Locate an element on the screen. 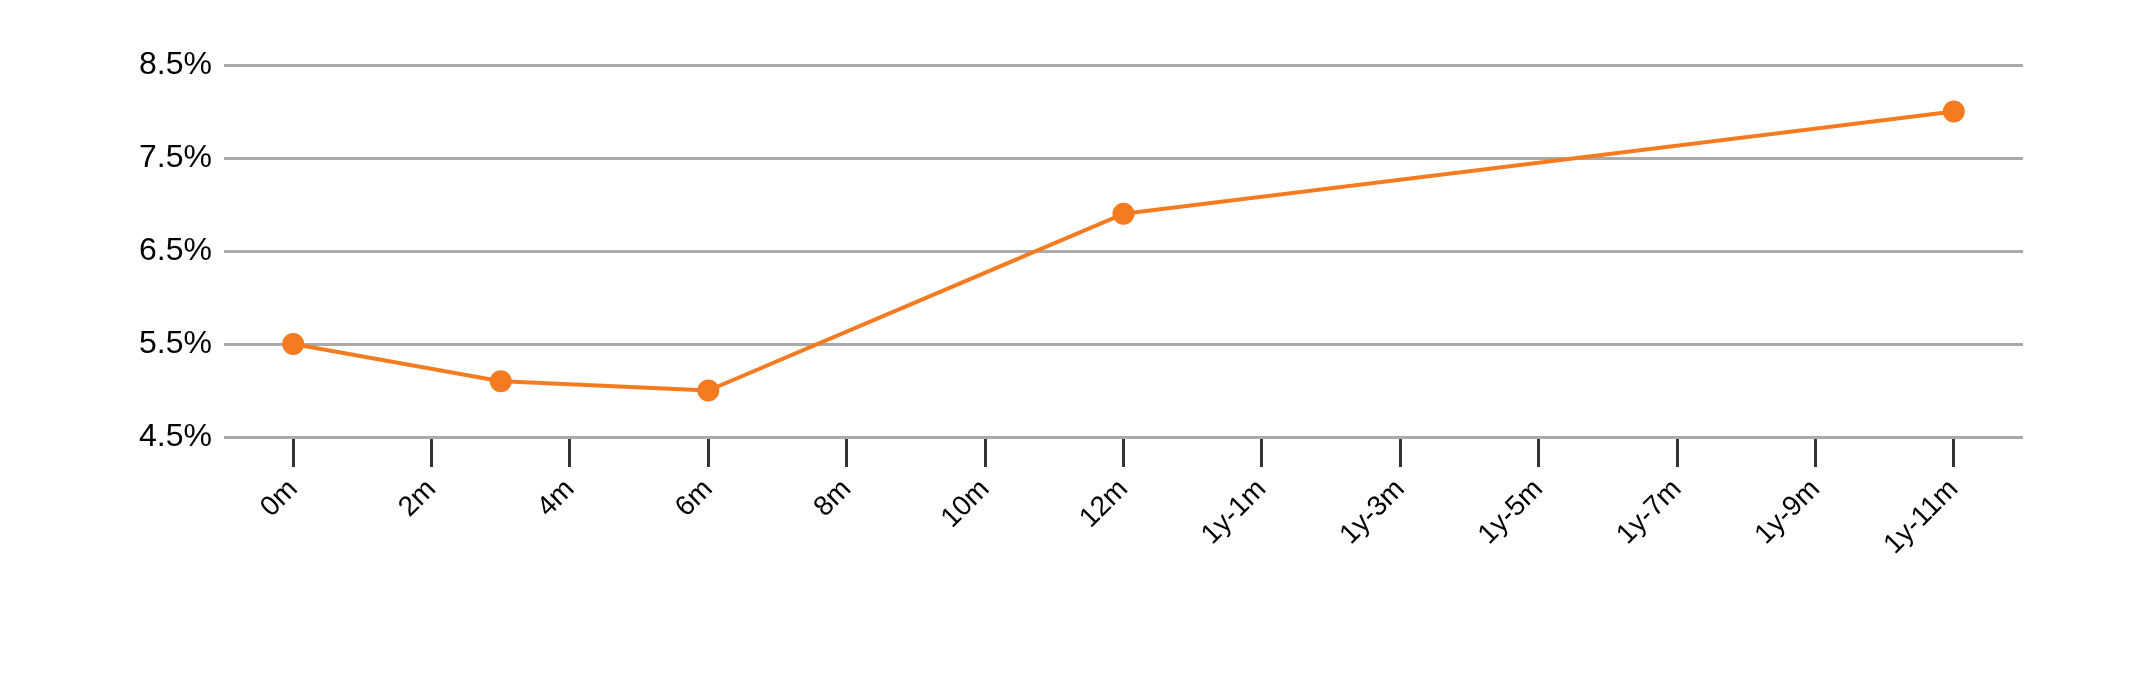 This screenshot has width=2156, height=676. y-tick-label: 6.5% is located at coordinates (175, 248).